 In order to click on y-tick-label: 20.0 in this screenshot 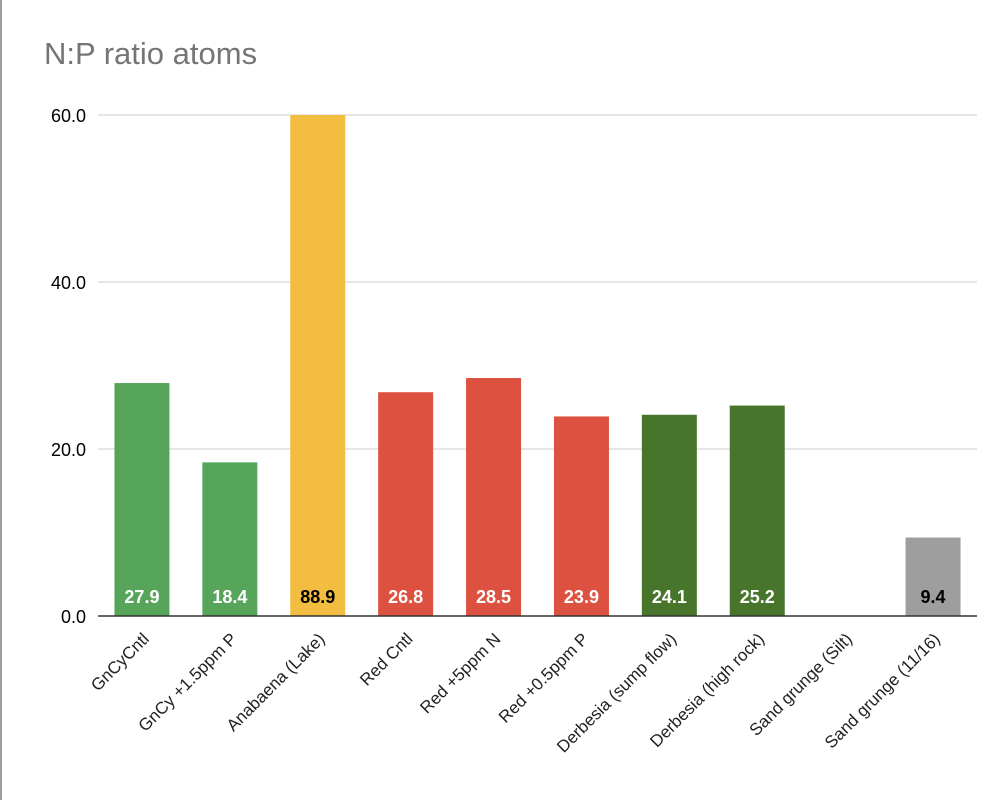, I will do `click(68, 450)`.